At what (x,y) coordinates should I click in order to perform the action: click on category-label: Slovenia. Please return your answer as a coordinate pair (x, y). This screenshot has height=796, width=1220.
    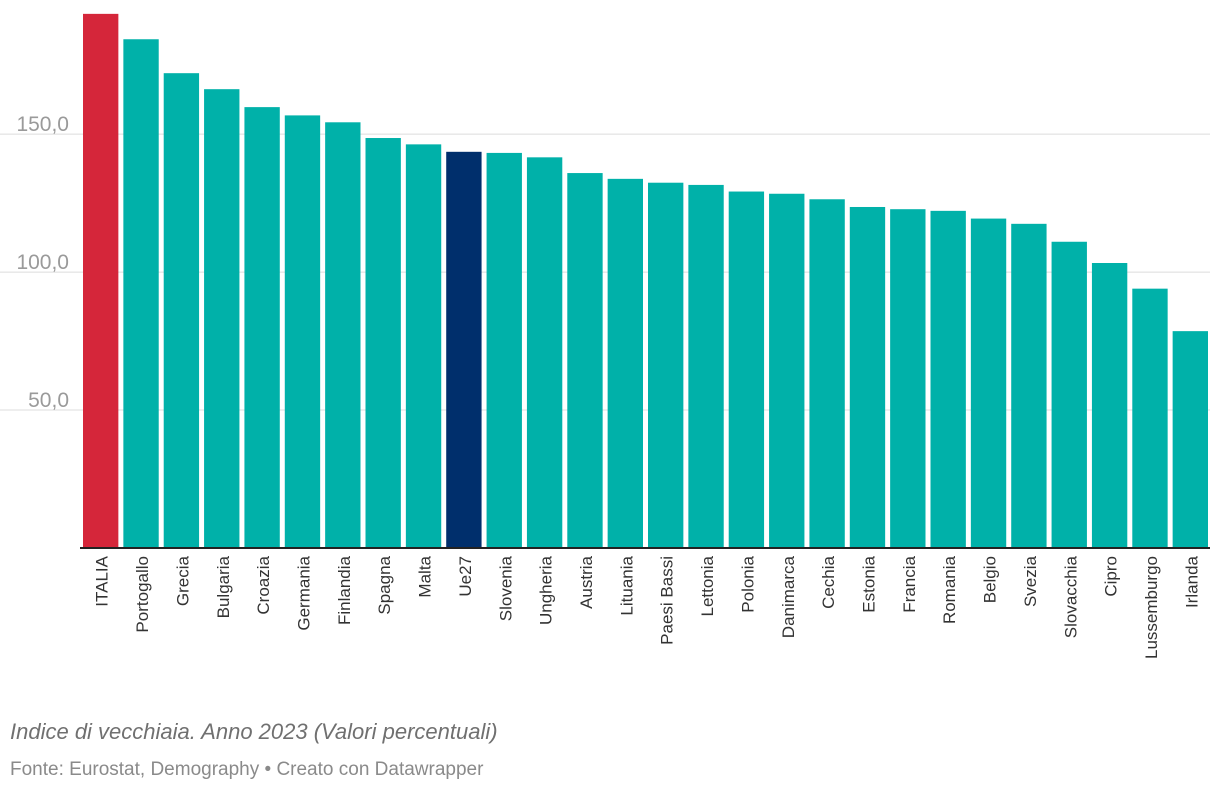
    Looking at the image, I should click on (505, 588).